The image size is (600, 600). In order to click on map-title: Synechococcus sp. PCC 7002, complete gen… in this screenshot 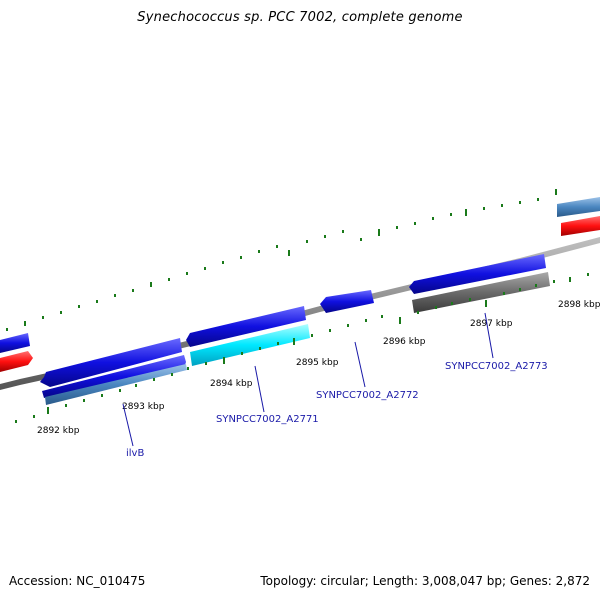, I will do `click(300, 17)`.